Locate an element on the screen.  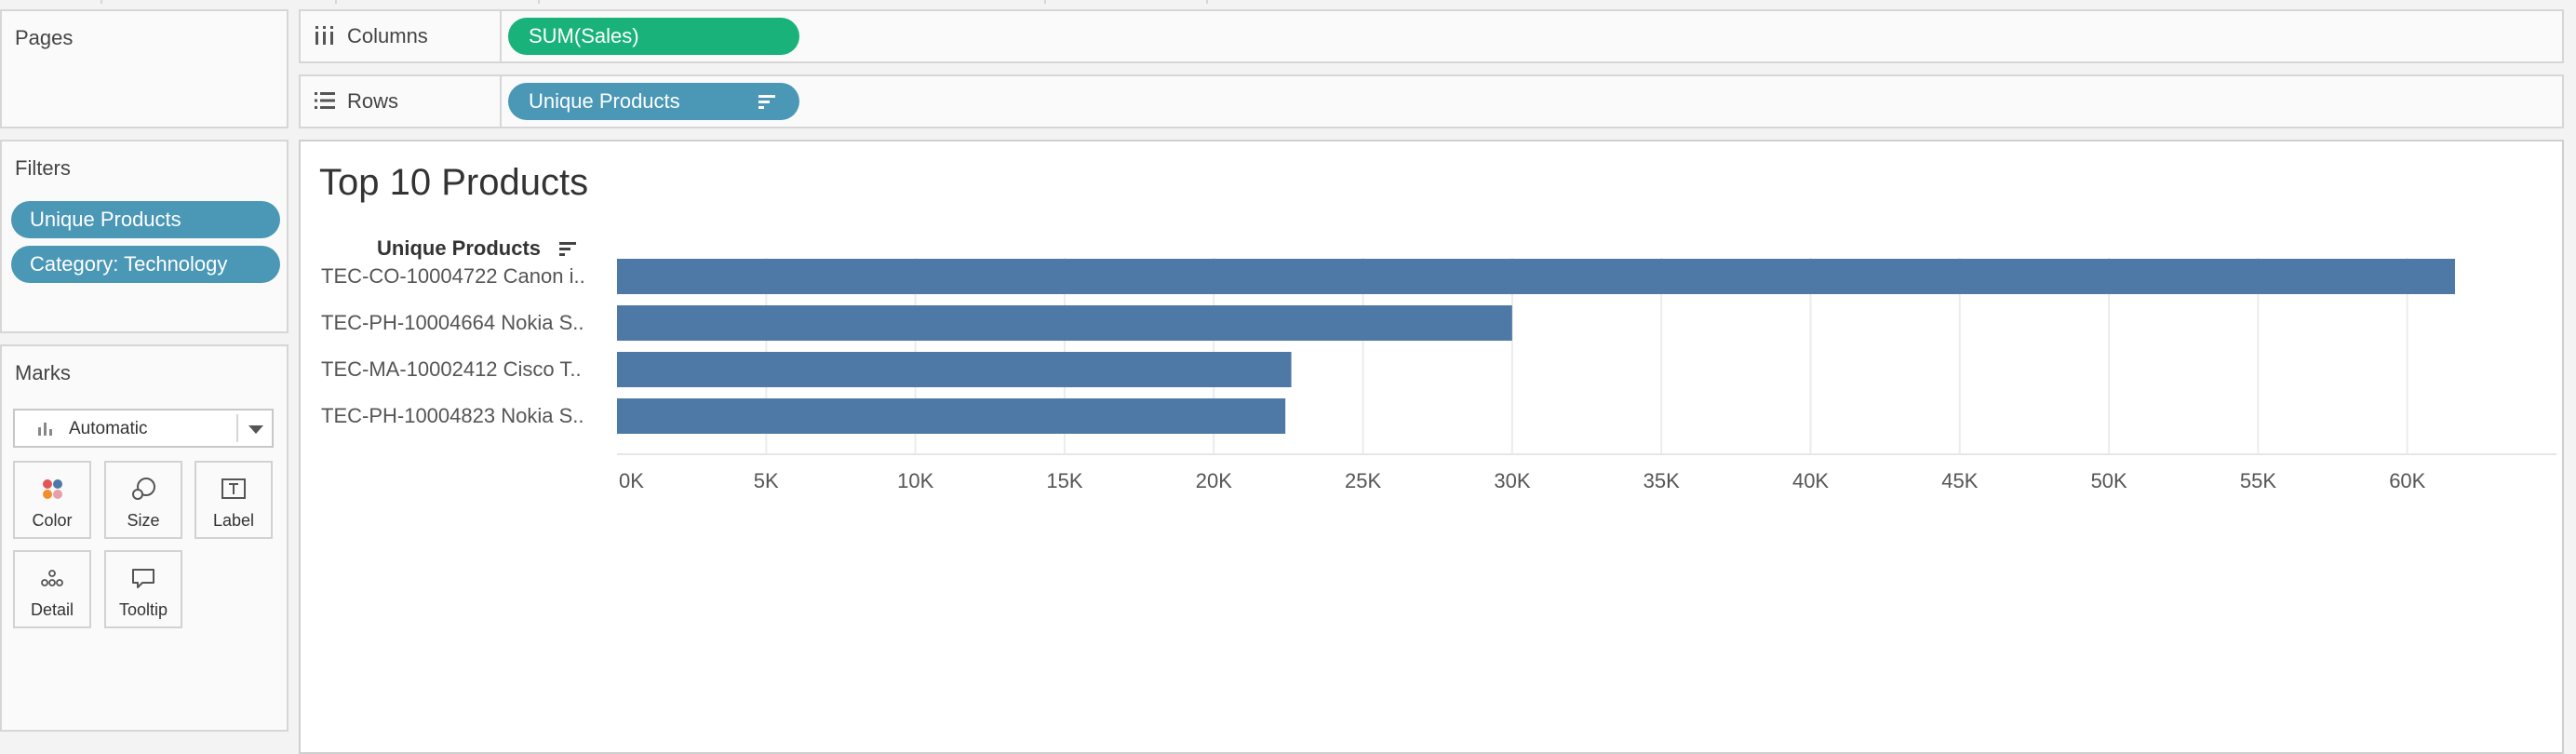
category-label: TEC-CO-10004722 Canon i.. is located at coordinates (453, 276).